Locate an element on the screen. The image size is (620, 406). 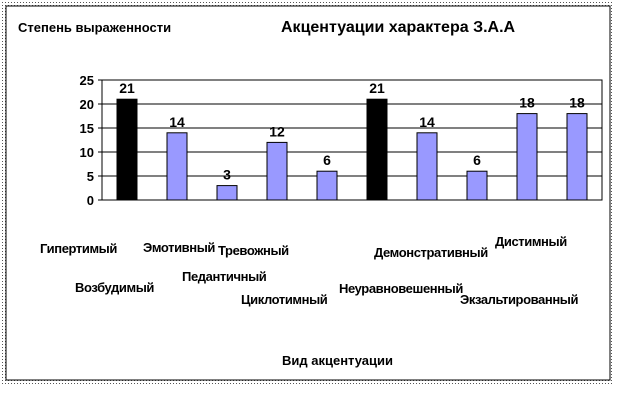
category-label: Циклотимный is located at coordinates (284, 299).